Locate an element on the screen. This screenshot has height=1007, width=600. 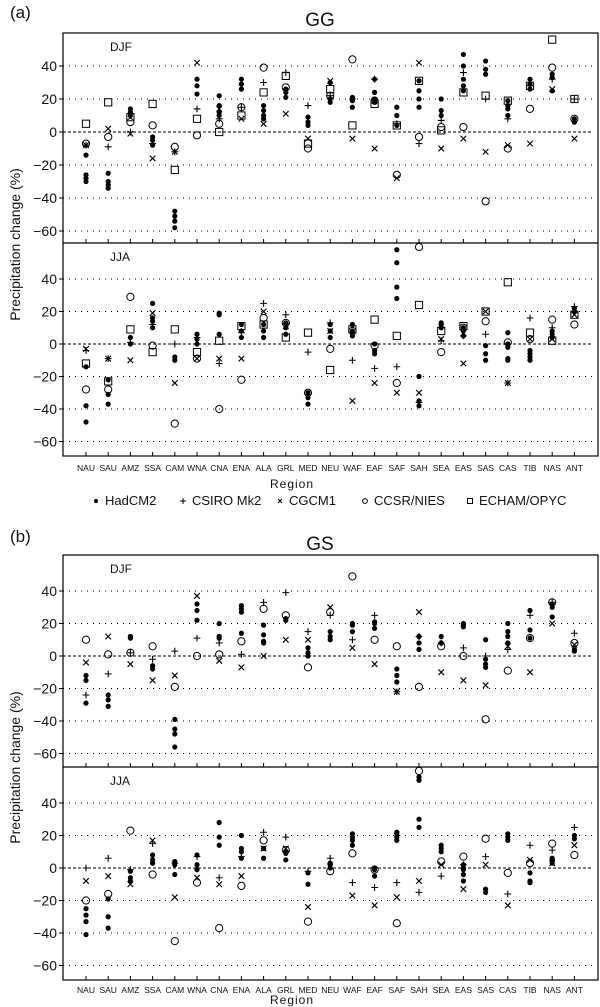
legend-label: CSIRO Mk2 is located at coordinates (226, 500).